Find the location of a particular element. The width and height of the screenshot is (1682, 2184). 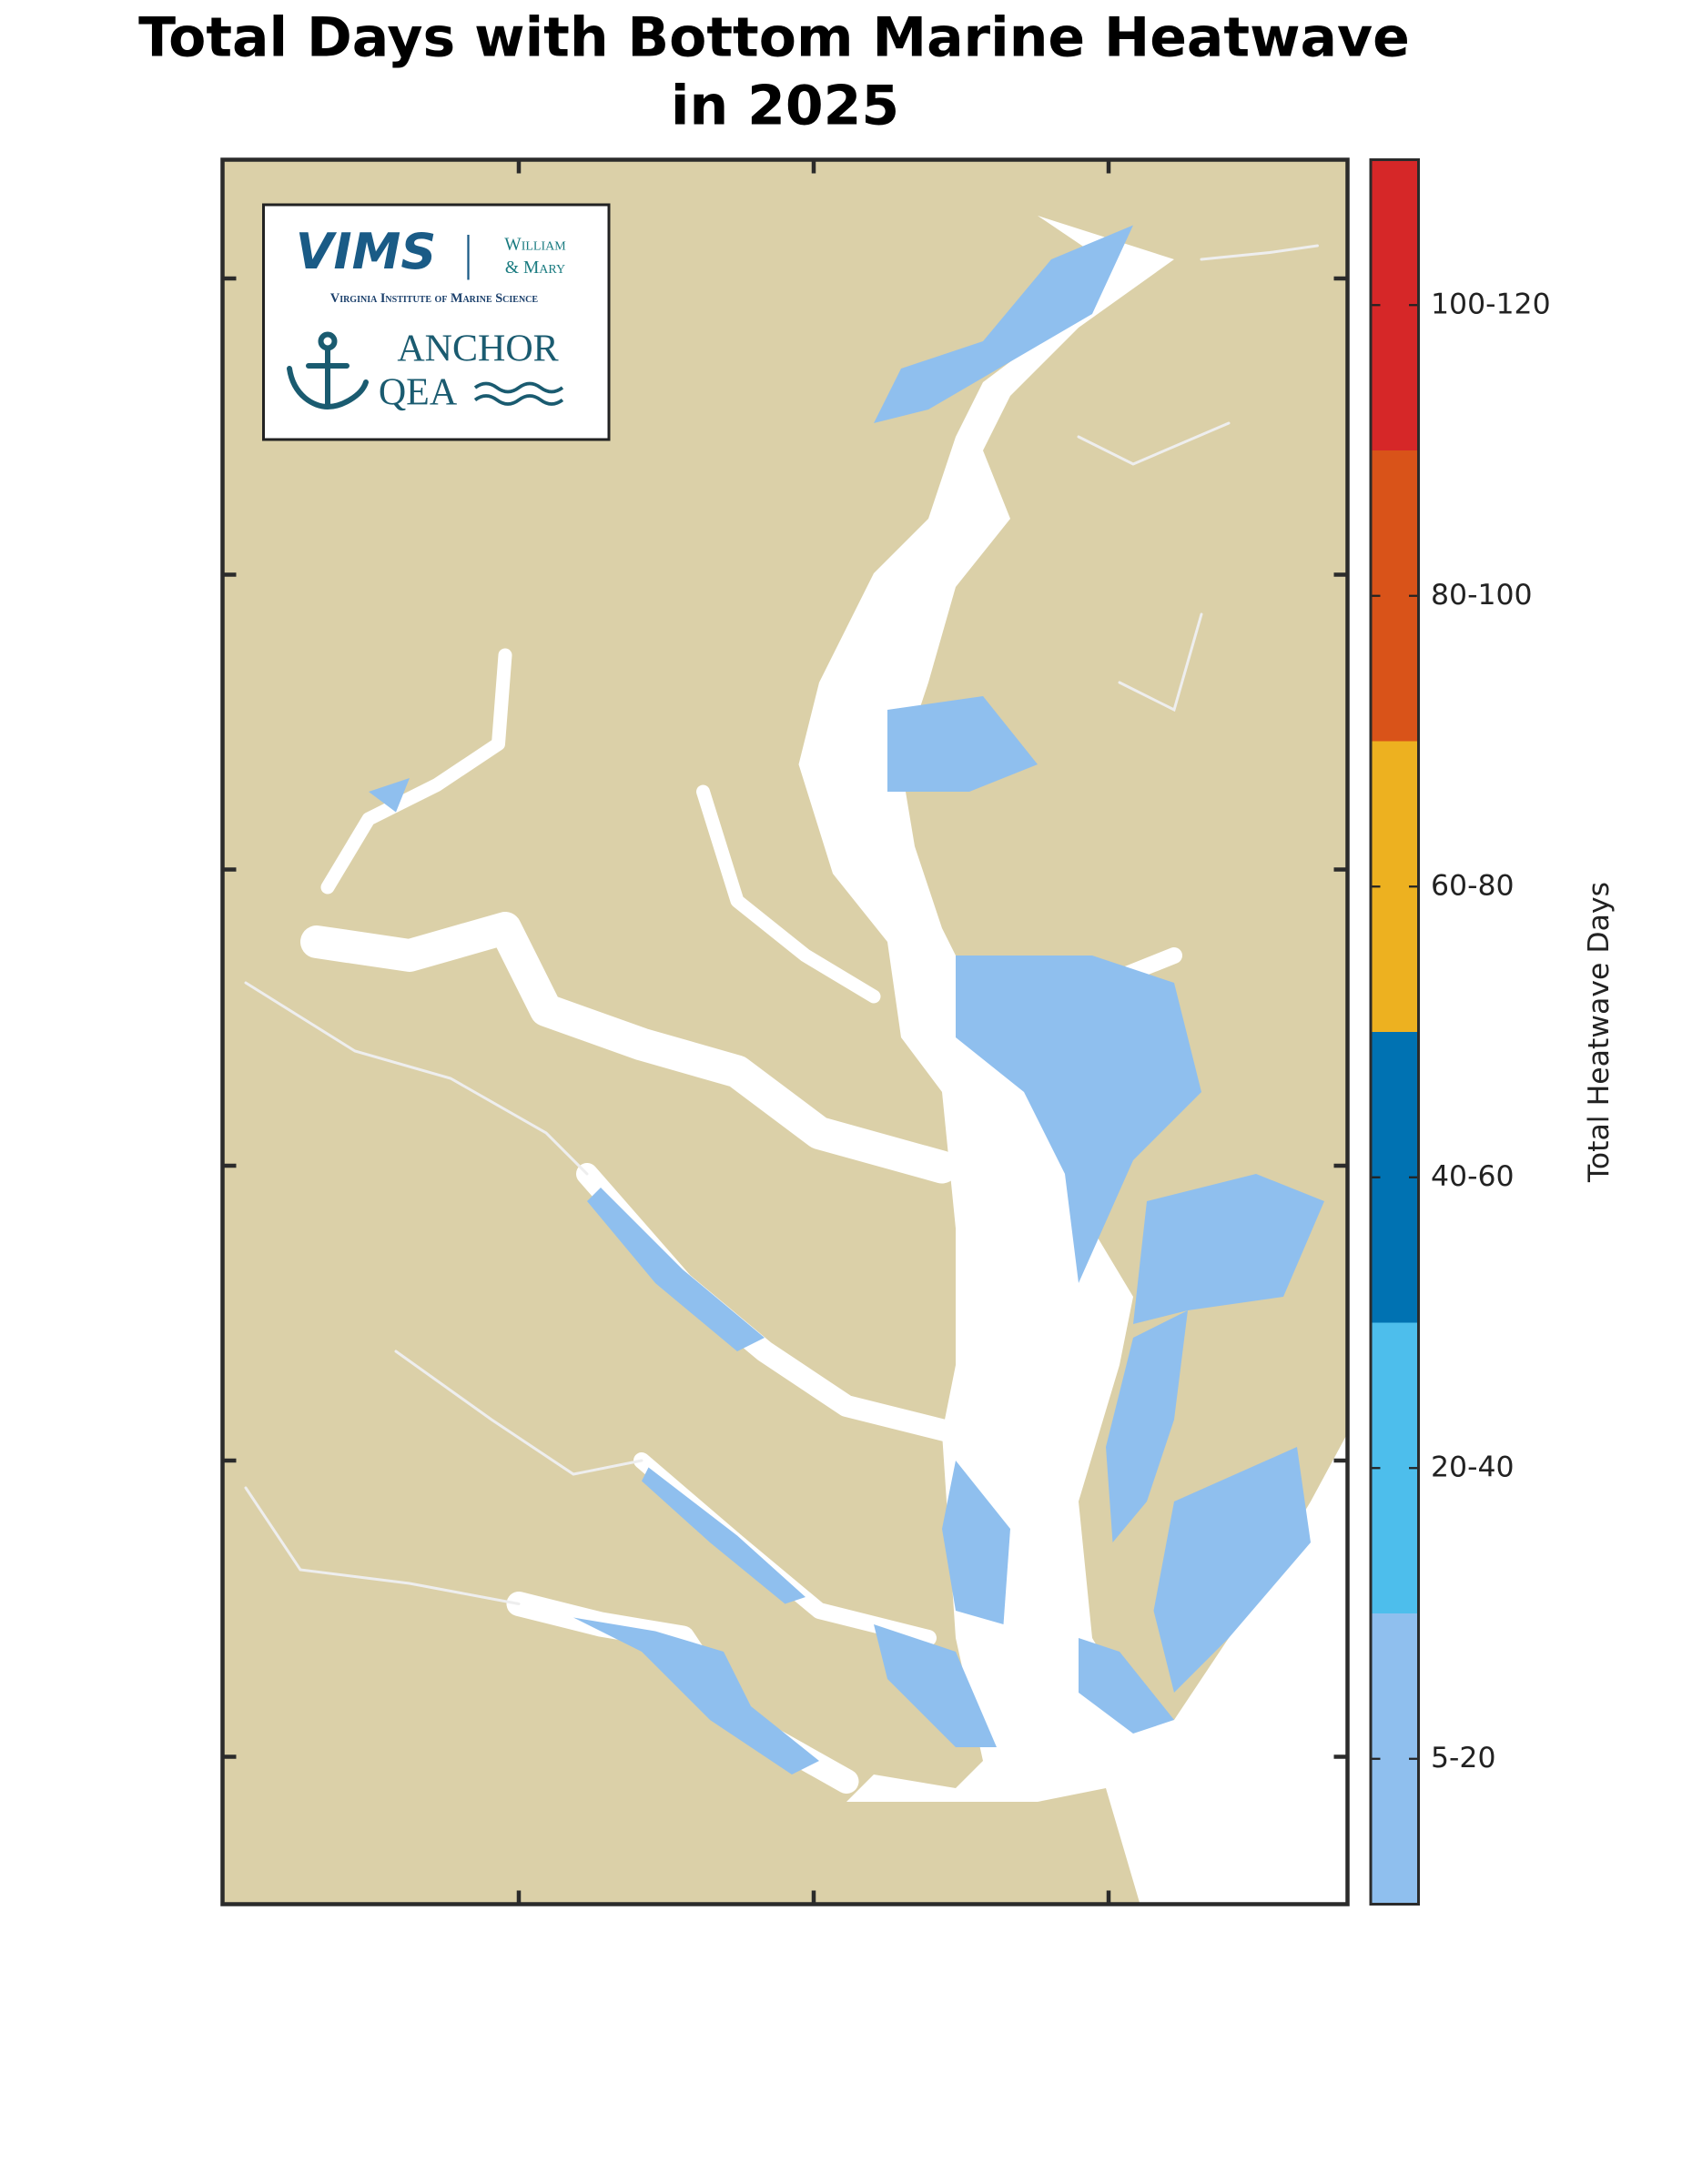

title-line-1: Total Days with Bottom Marine Heatwave is located at coordinates (774, 38).